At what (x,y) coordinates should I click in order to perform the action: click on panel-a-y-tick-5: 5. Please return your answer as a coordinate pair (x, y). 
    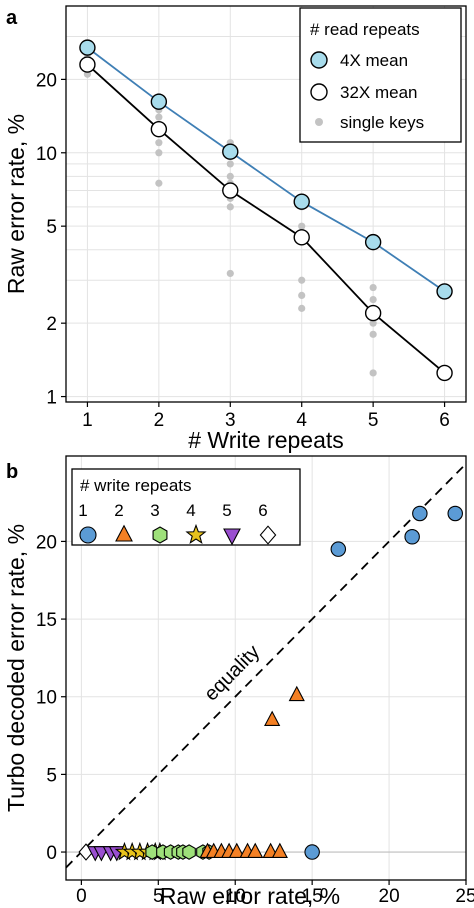
    Looking at the image, I should click on (51, 227).